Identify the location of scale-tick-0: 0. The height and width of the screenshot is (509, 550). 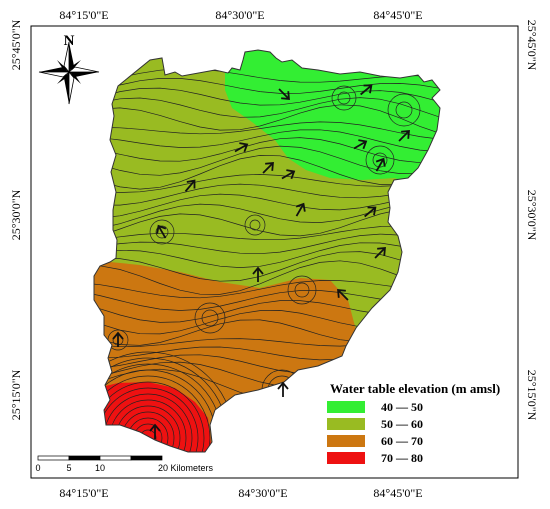
(37, 468).